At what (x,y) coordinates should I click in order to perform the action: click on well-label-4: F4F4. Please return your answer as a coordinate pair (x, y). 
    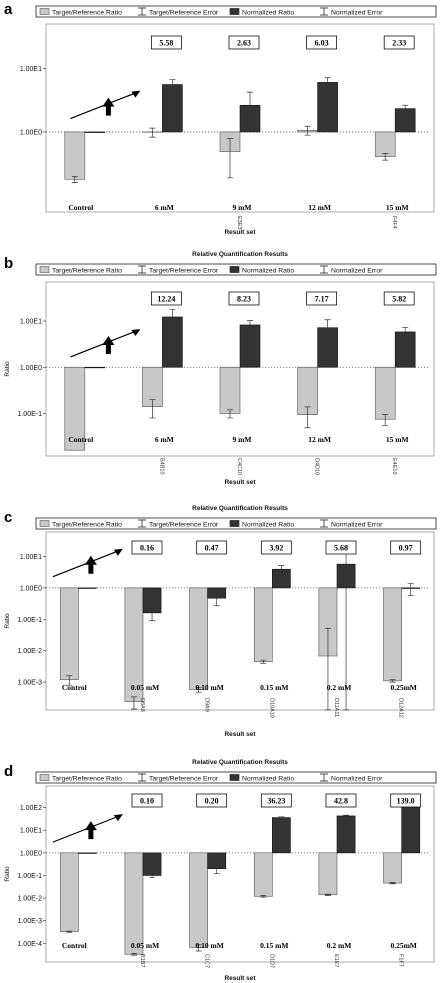
    Looking at the image, I should click on (394, 222).